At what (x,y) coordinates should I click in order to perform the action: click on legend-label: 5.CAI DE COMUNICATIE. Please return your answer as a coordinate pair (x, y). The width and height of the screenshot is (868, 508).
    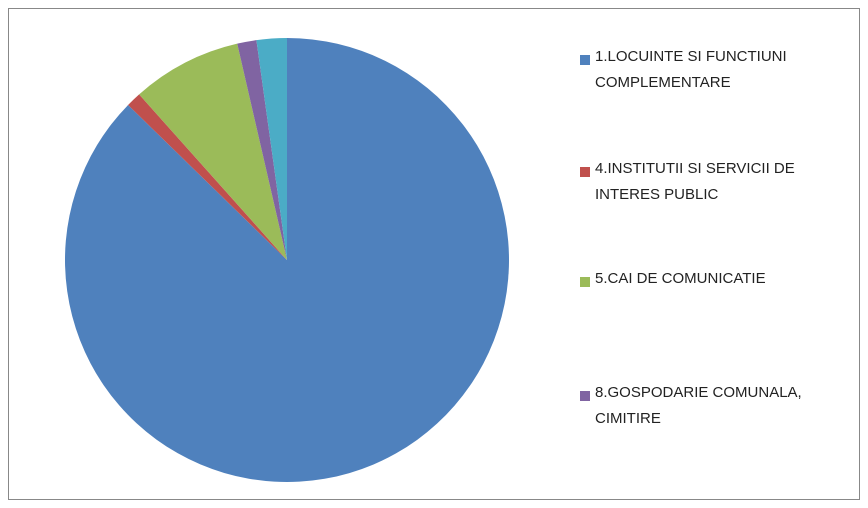
    Looking at the image, I should click on (680, 278).